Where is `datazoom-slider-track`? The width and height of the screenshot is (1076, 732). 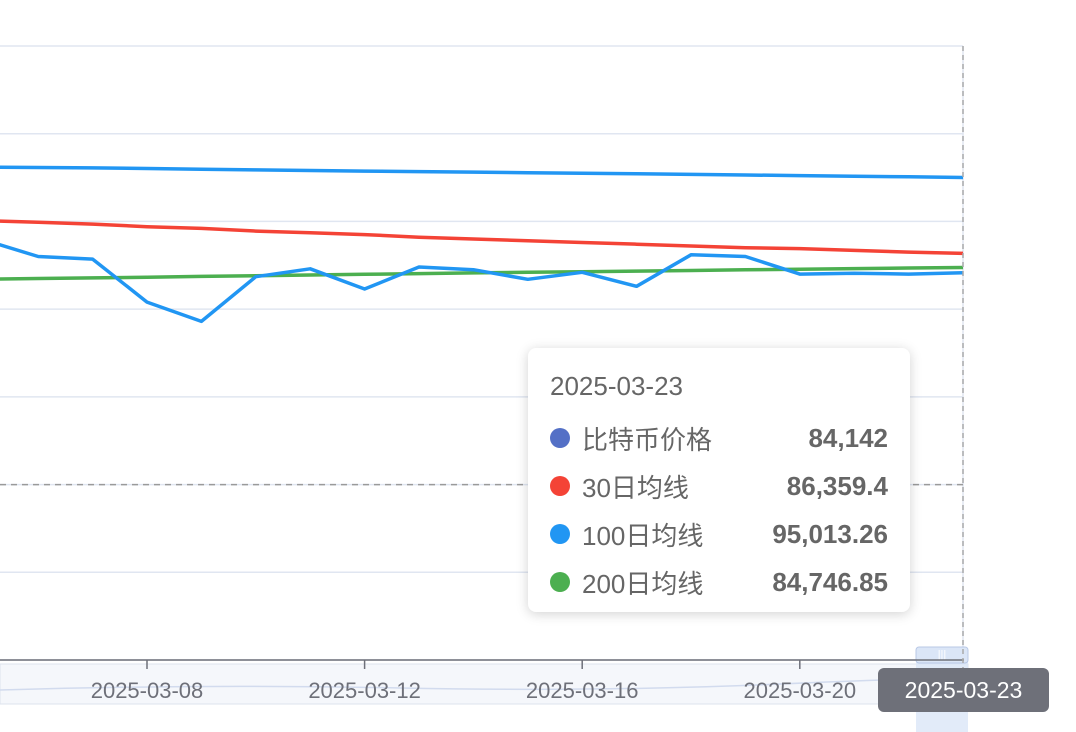 datazoom-slider-track is located at coordinates (484, 684).